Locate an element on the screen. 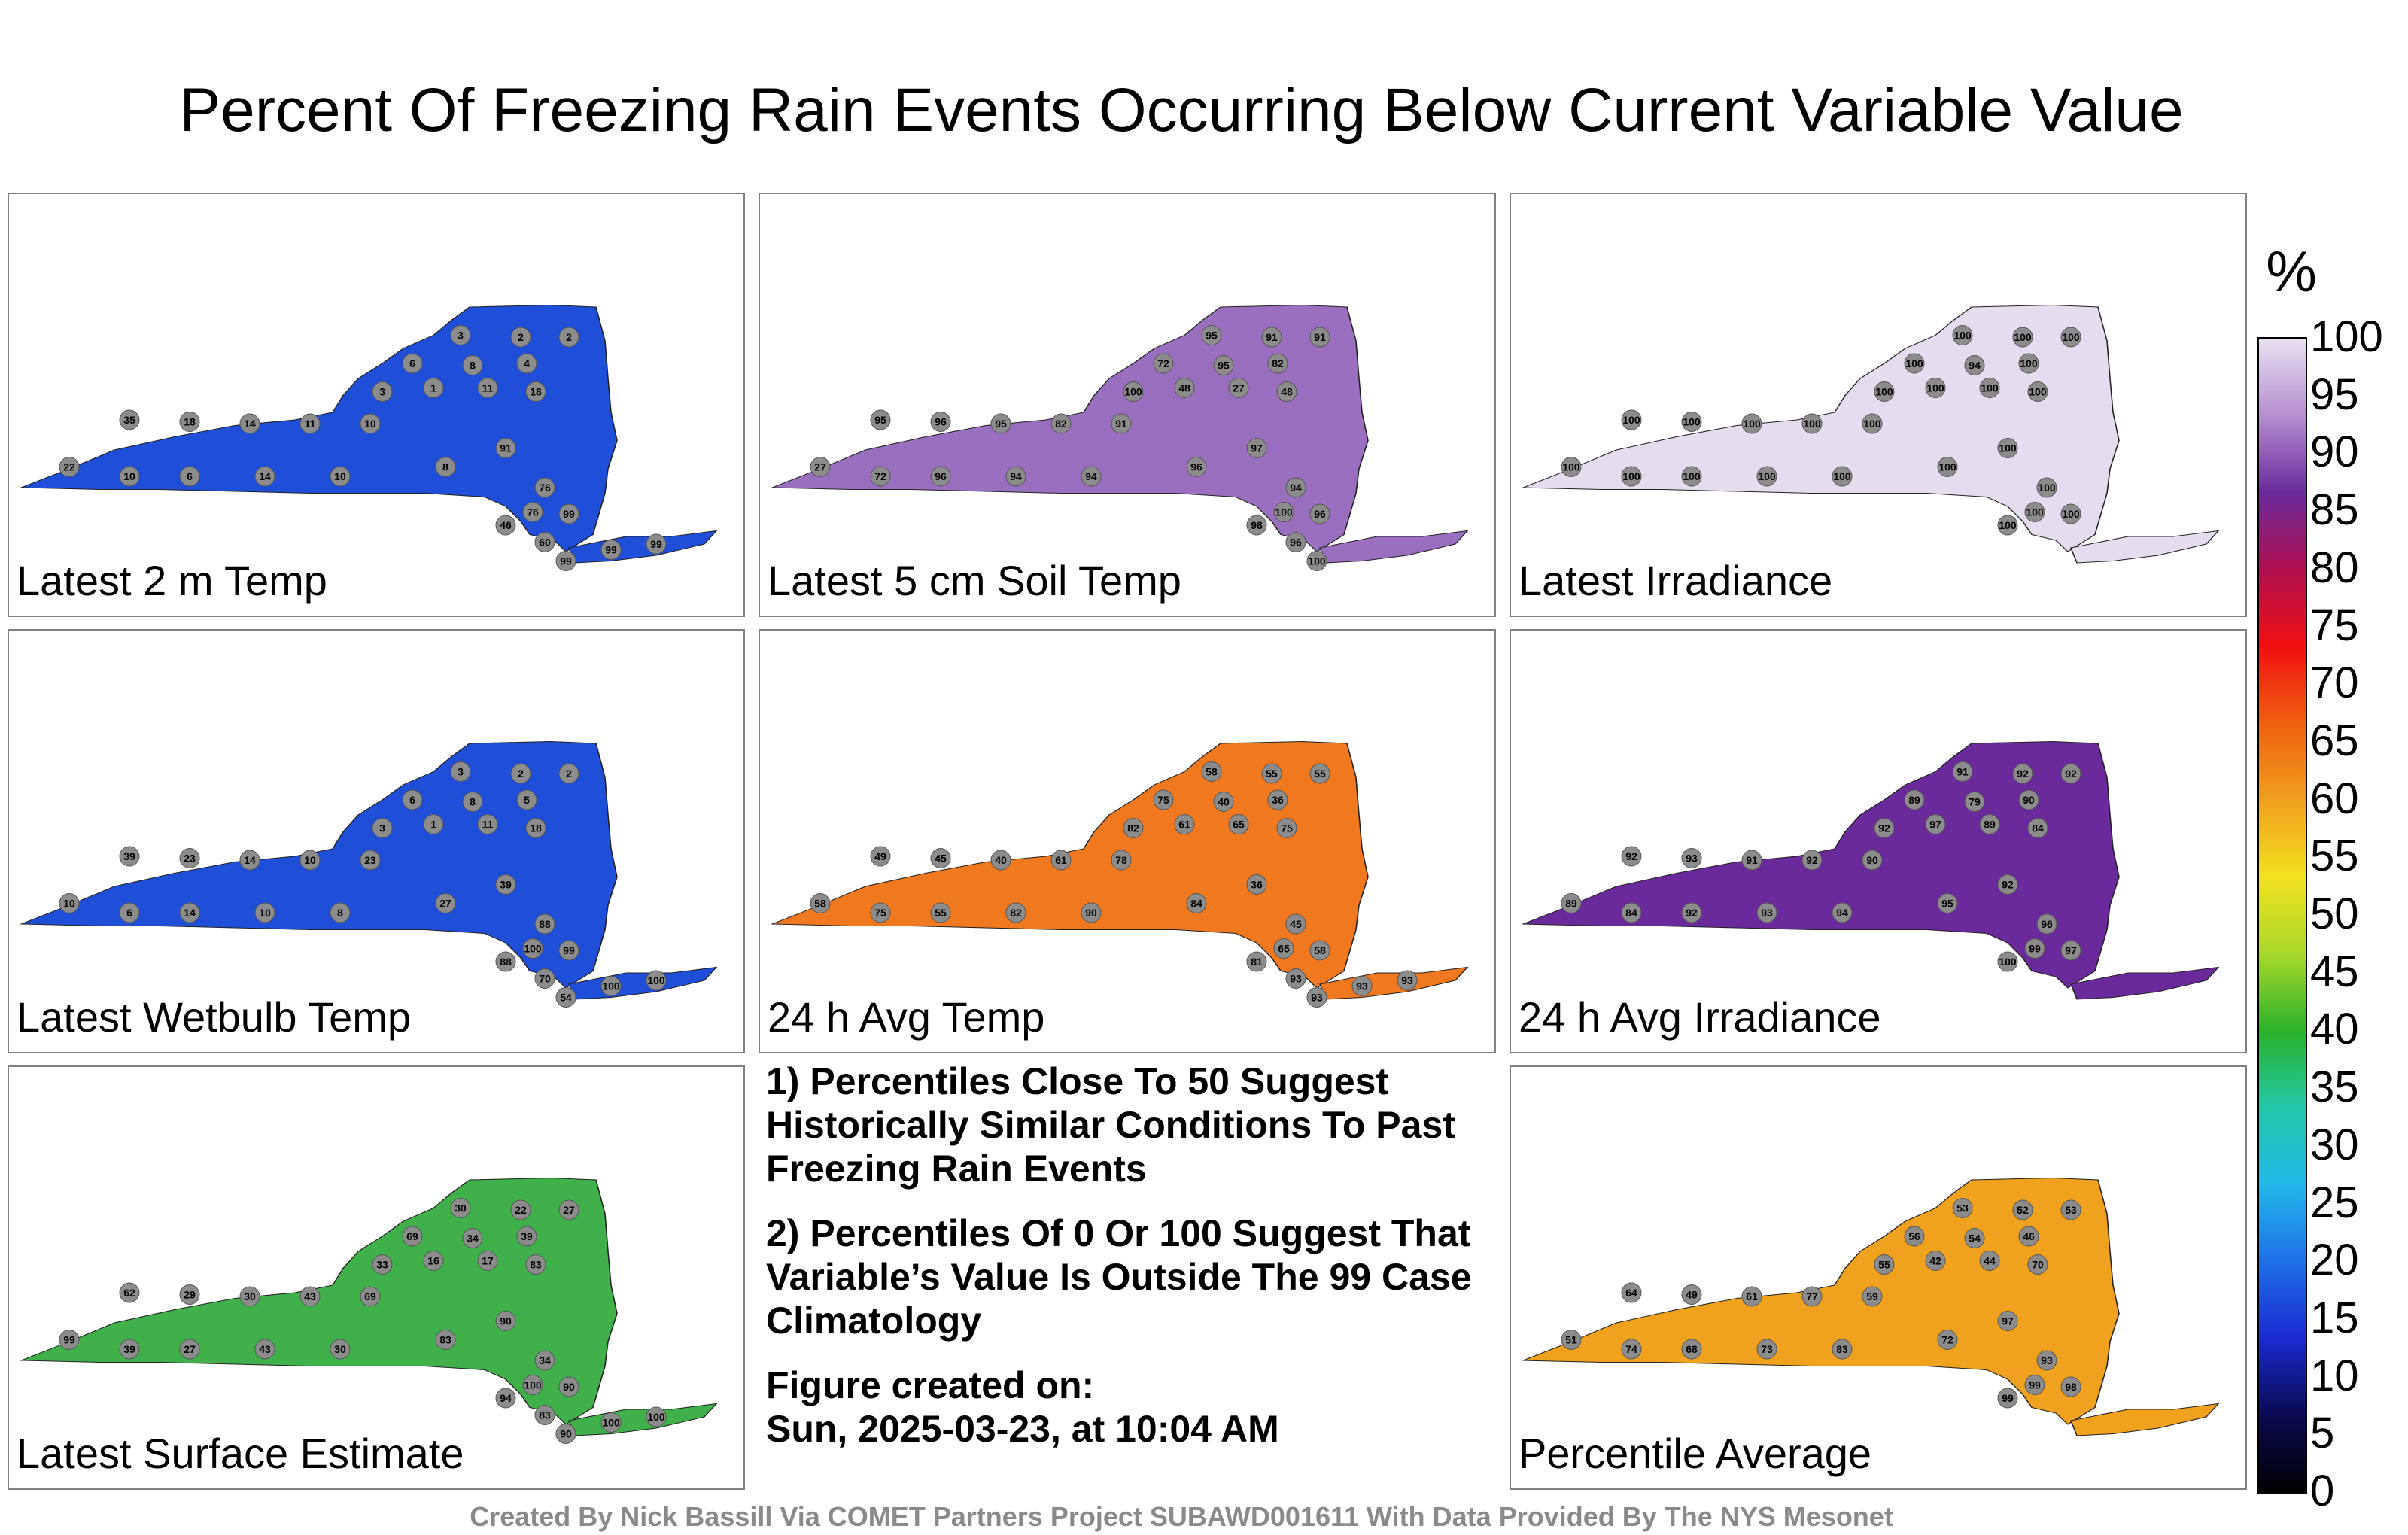 The image size is (2408, 1535). station-value: 58 is located at coordinates (820, 904).